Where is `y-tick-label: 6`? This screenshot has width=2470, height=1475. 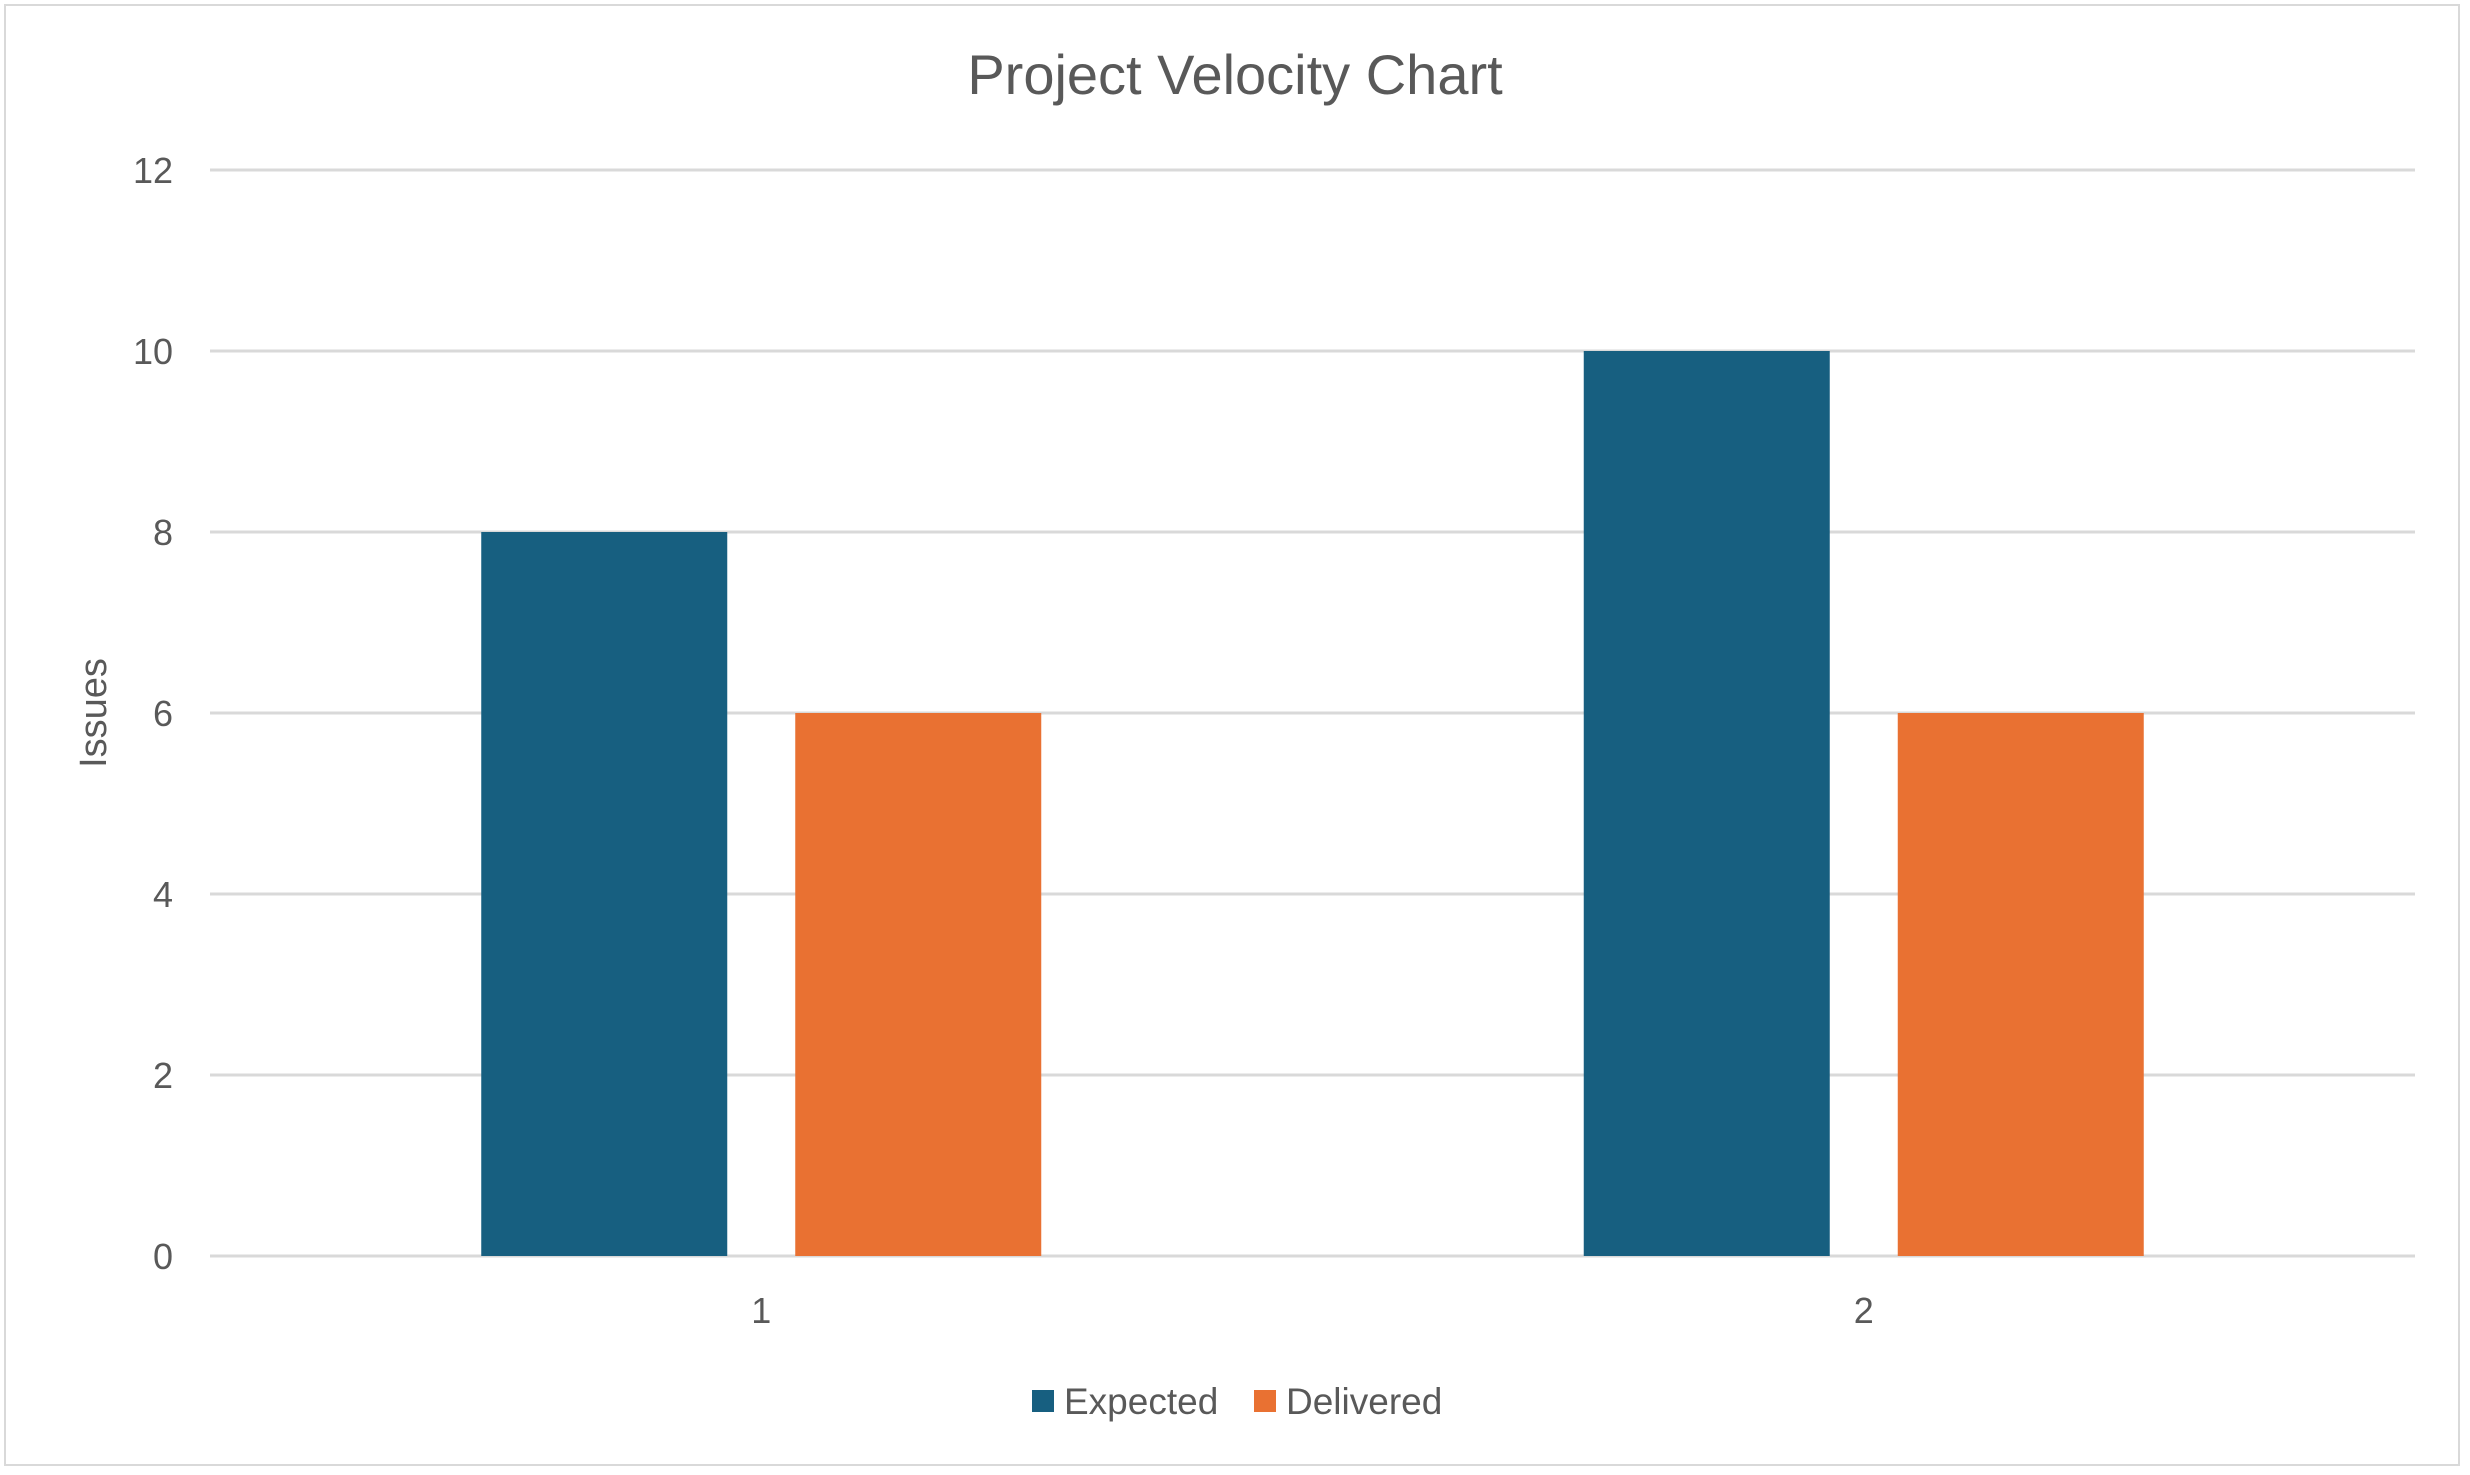 y-tick-label: 6 is located at coordinates (163, 713).